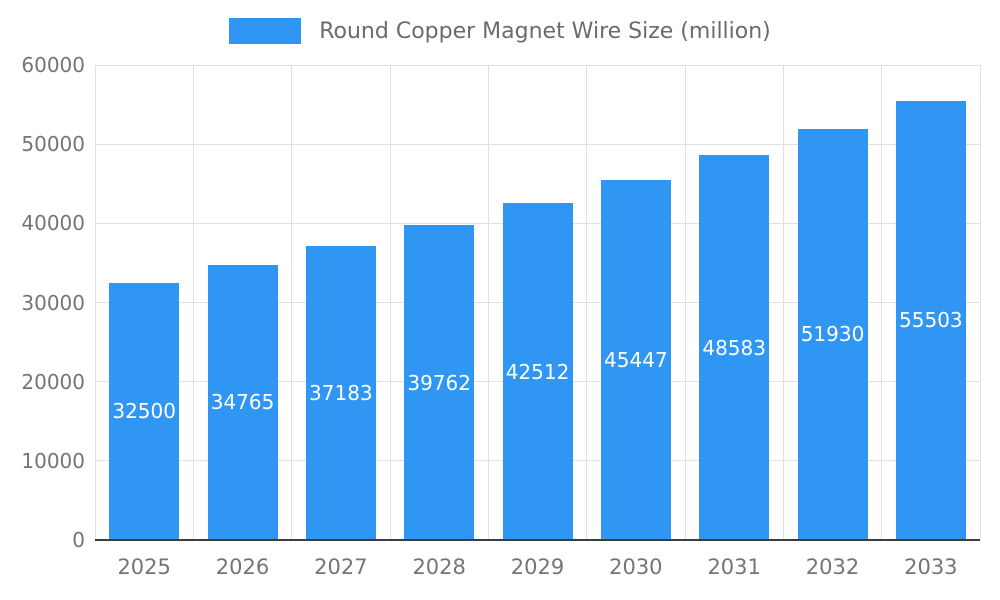  Describe the element at coordinates (144, 567) in the screenshot. I see `x-axis-tick-label: 2025` at that location.